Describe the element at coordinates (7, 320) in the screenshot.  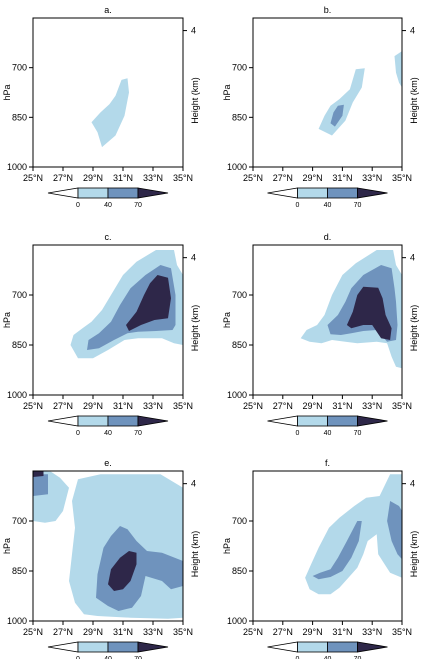
I see `panel-2-ylabel: hPa` at that location.